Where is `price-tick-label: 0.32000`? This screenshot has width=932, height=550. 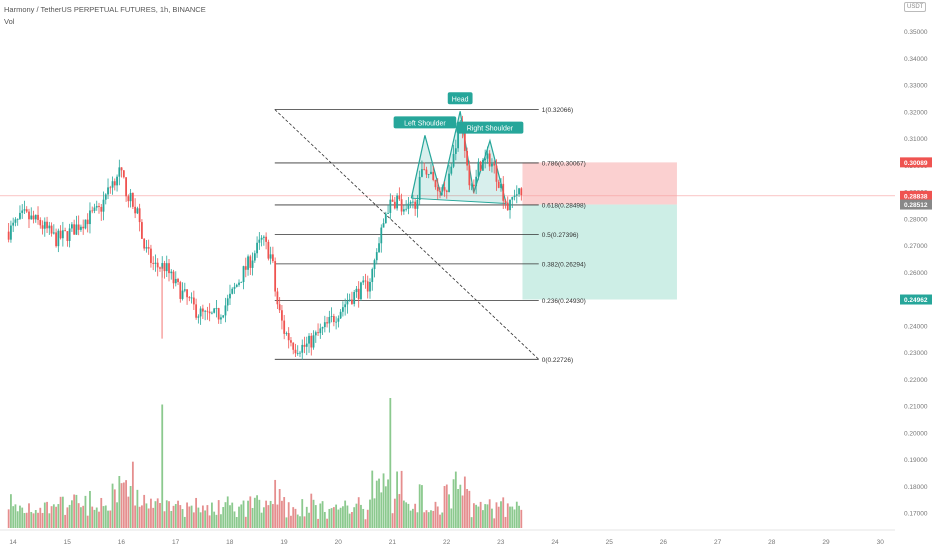 price-tick-label: 0.32000 is located at coordinates (916, 112).